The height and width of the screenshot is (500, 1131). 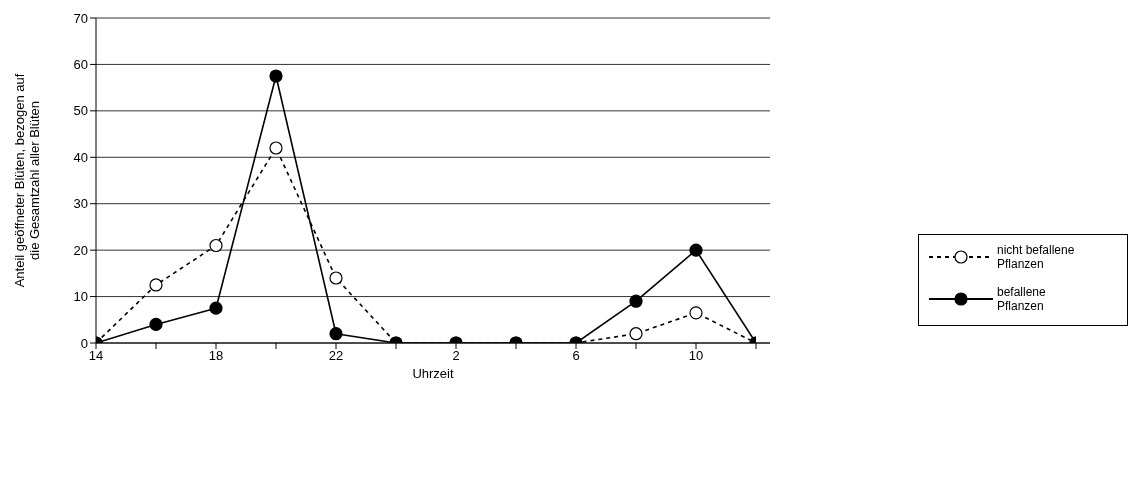 What do you see at coordinates (27, 180) in the screenshot?
I see `y-axis-title: Anteil geöffneter Blüten, bezogen auf die Gesamtzahl aller Blüten` at bounding box center [27, 180].